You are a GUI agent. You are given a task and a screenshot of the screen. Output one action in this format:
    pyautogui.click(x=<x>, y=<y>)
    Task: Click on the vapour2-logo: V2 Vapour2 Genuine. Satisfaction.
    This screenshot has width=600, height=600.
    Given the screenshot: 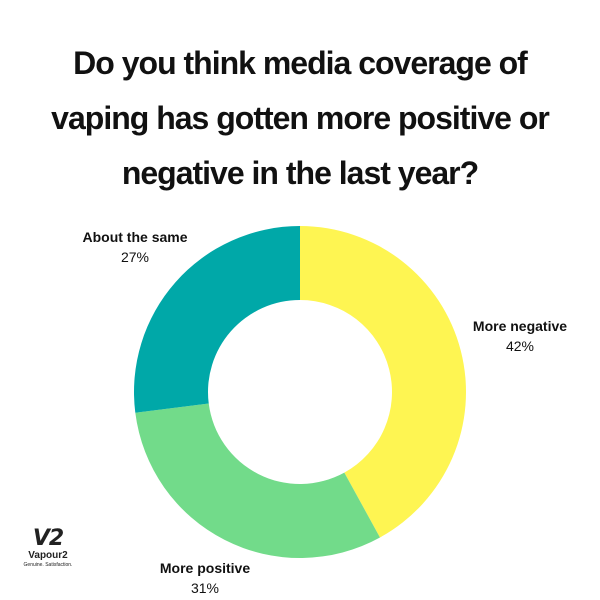 What is the action you would take?
    pyautogui.click(x=48, y=548)
    